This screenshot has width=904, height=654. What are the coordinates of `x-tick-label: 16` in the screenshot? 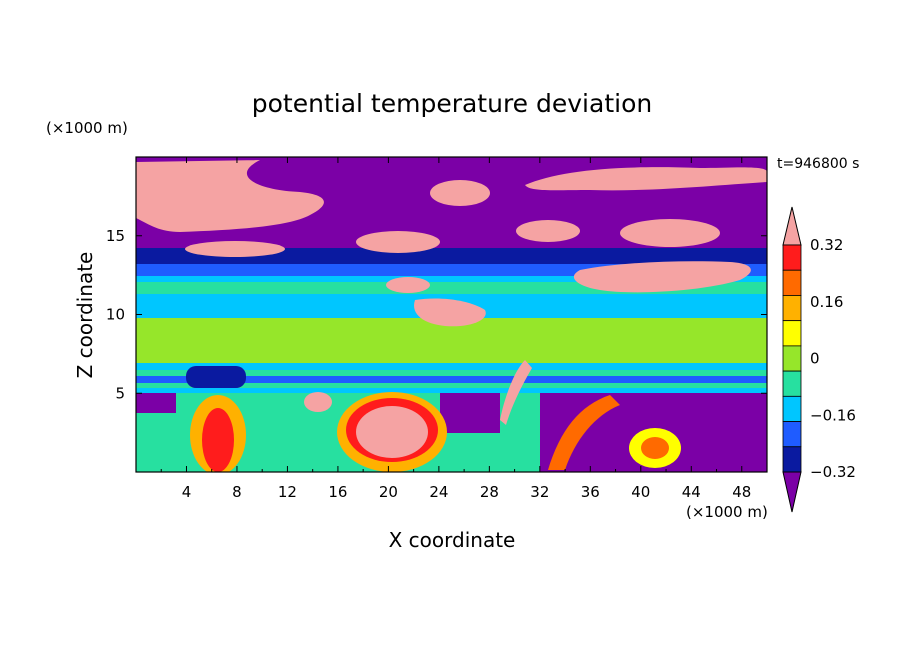 It's located at (337, 492).